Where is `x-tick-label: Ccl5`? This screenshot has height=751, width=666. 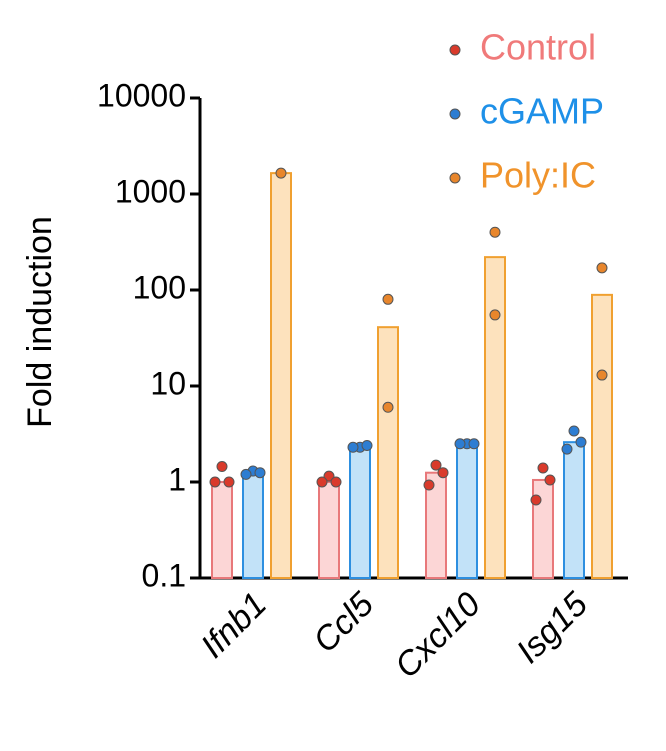
x-tick-label: Ccl5 is located at coordinates (343, 622).